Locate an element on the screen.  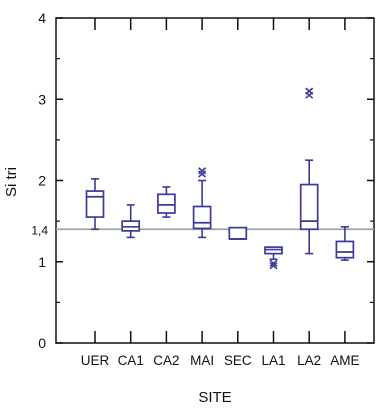
y-tick-label: 3 is located at coordinates (42, 99).